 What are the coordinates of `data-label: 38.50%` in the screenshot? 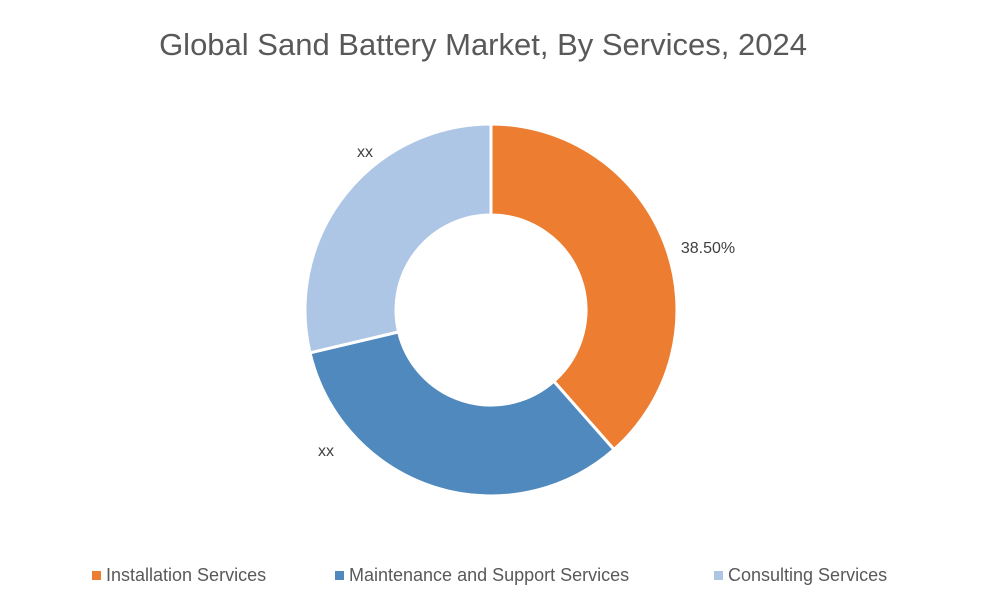 It's located at (708, 248).